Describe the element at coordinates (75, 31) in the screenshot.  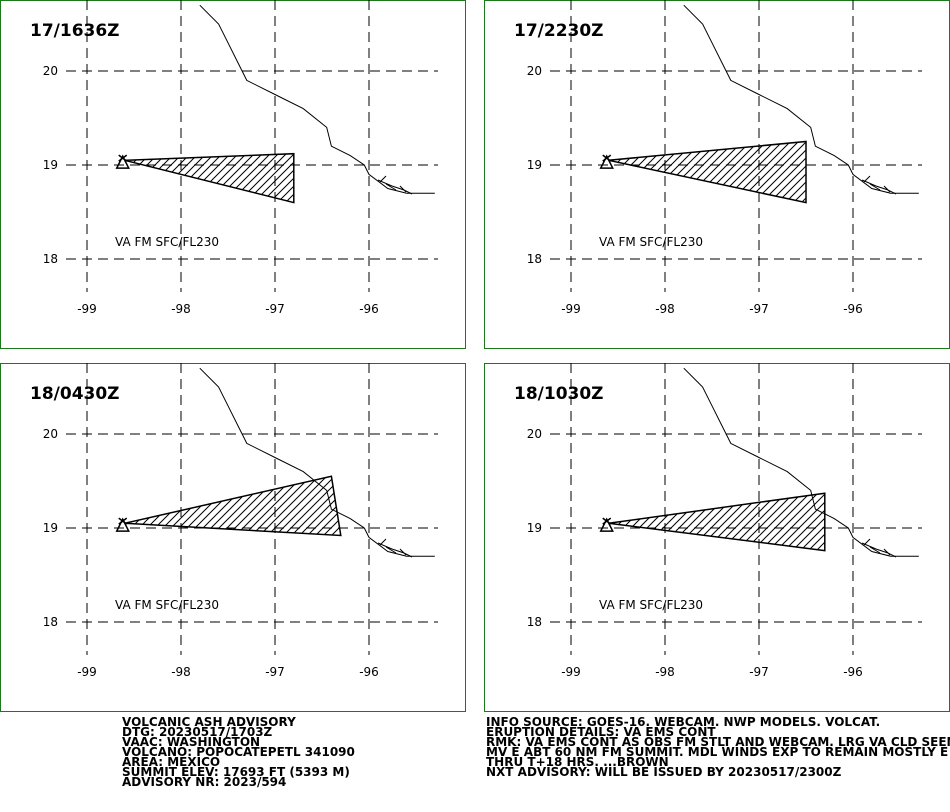
I see `forecast-time-title: 17/1636Z` at that location.